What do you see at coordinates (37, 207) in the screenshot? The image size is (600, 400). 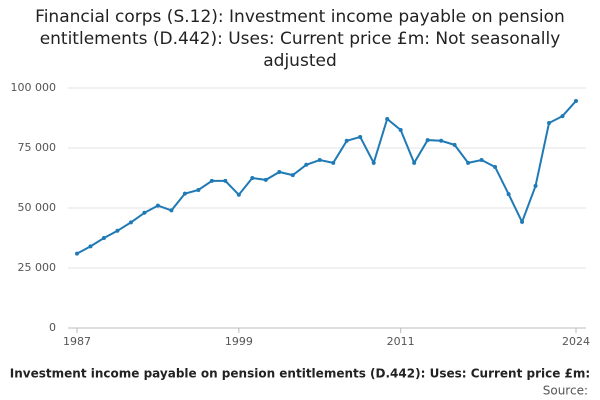 I see `y-tick-label: 50 000` at bounding box center [37, 207].